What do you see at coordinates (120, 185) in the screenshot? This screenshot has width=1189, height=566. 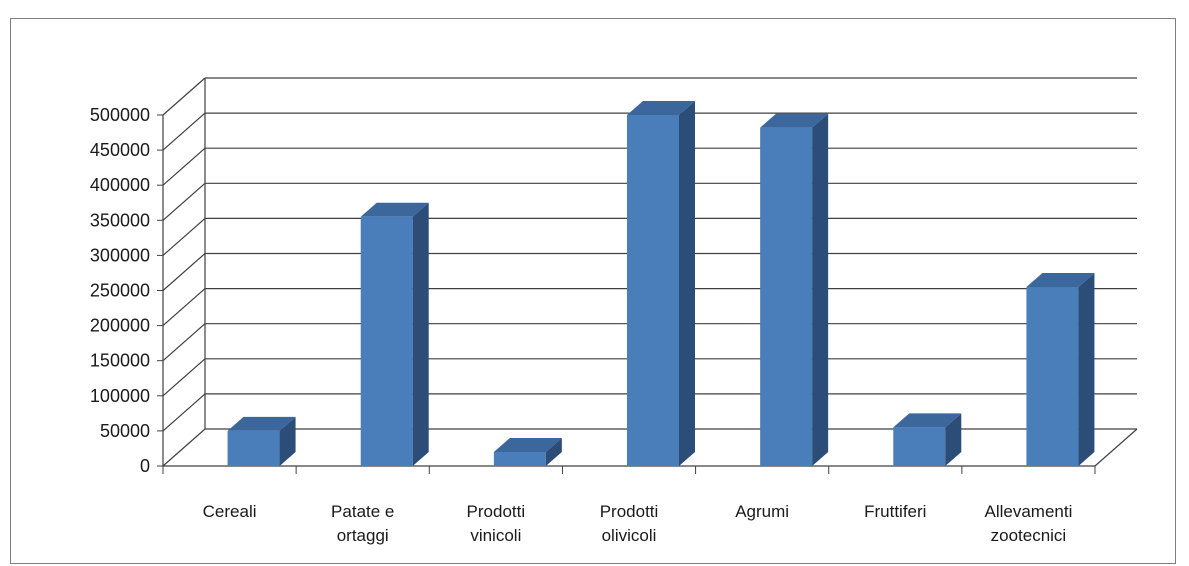 I see `y-tick-label: 400000` at bounding box center [120, 185].